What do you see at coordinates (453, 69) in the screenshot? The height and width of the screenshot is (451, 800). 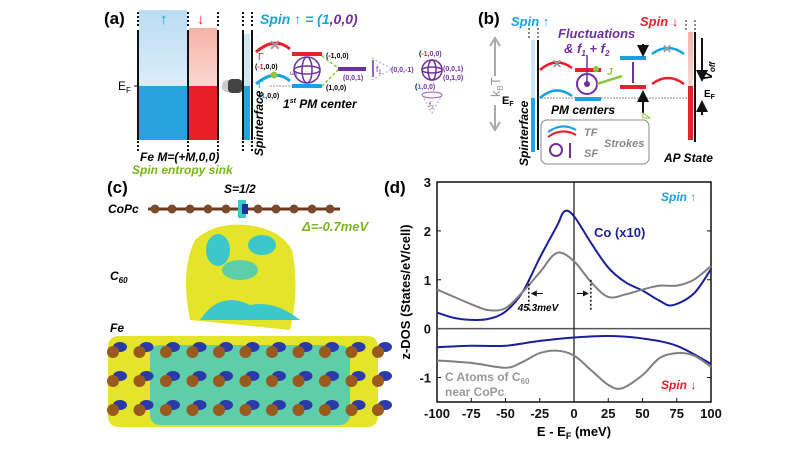 I see `globe-state-001: (0,0,1)` at bounding box center [453, 69].